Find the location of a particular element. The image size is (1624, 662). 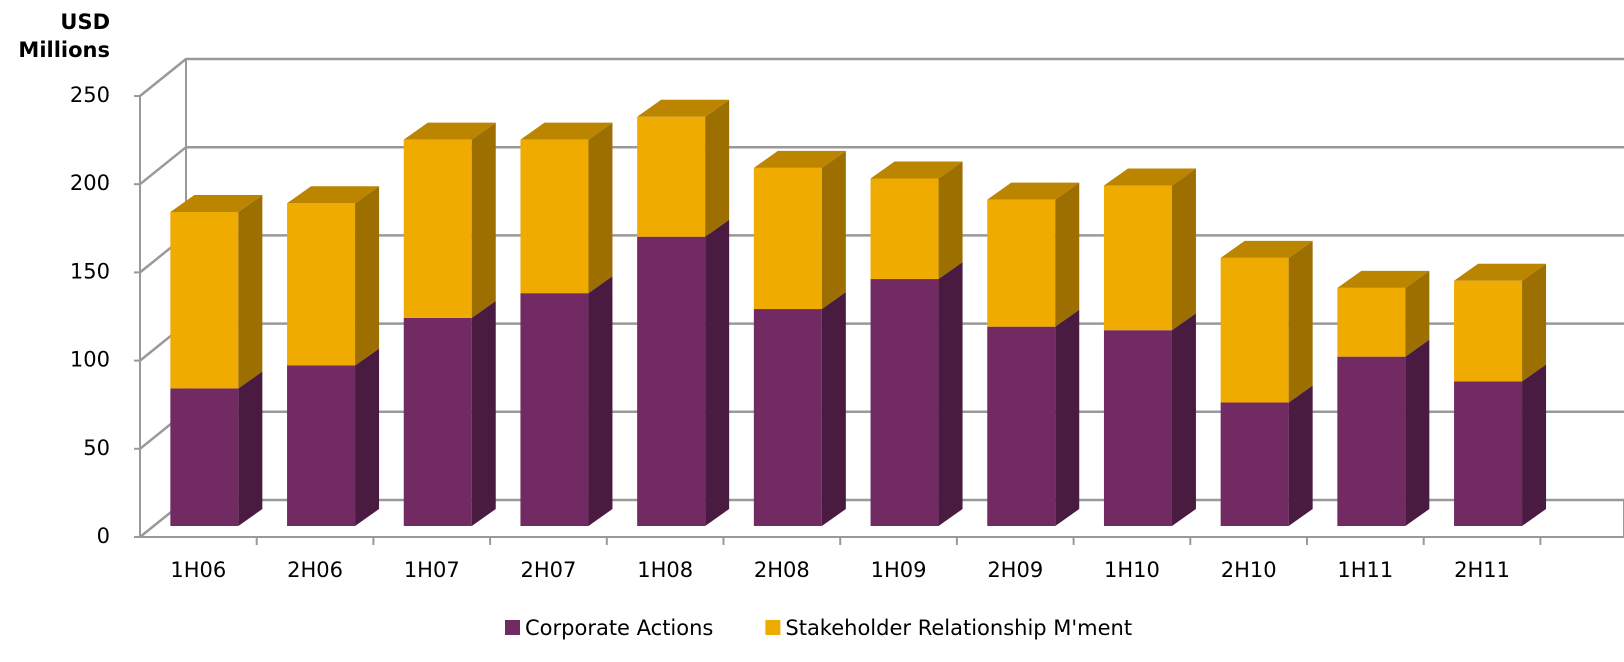

y-tick-label: 250 is located at coordinates (90, 95).